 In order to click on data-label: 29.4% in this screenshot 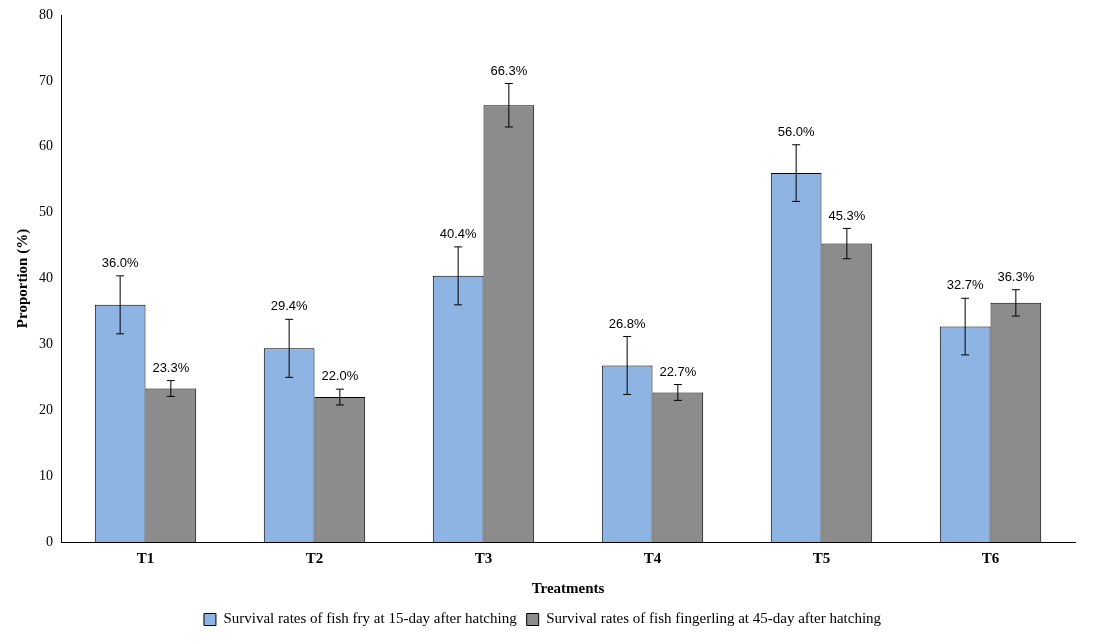, I will do `click(289, 306)`.